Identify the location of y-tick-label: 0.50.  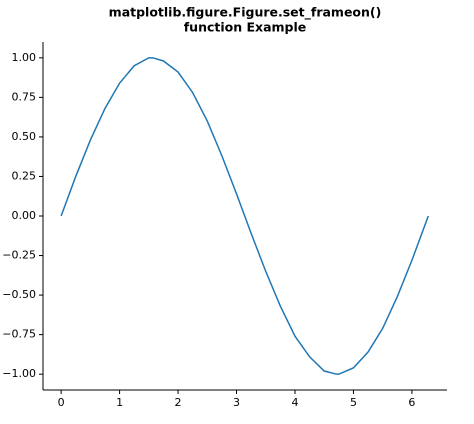
(24, 136).